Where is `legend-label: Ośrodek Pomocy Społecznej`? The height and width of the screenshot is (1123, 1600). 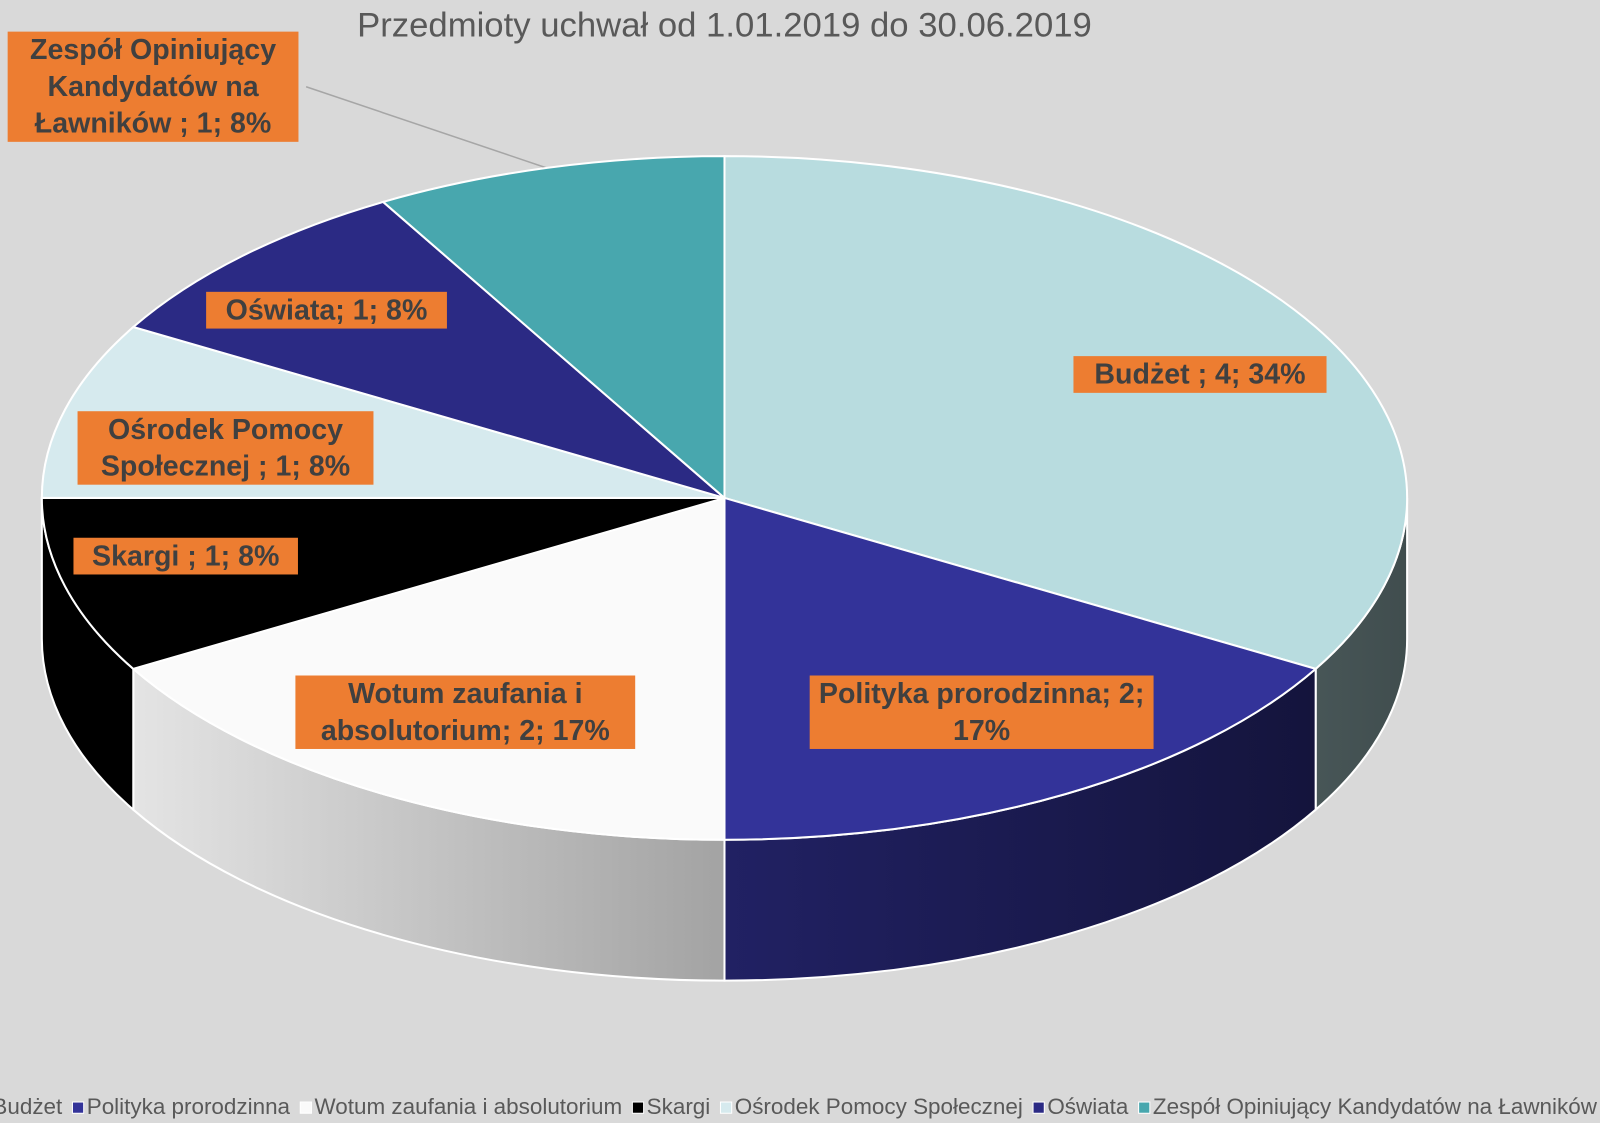 legend-label: Ośrodek Pomocy Społecznej is located at coordinates (879, 1106).